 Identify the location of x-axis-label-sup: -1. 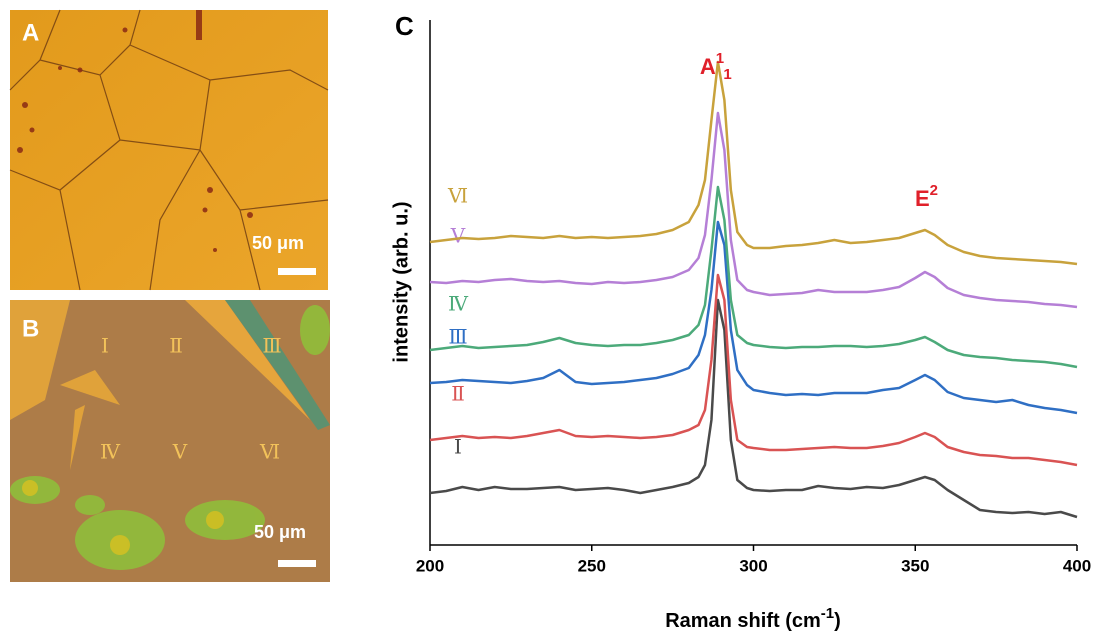
(827, 613).